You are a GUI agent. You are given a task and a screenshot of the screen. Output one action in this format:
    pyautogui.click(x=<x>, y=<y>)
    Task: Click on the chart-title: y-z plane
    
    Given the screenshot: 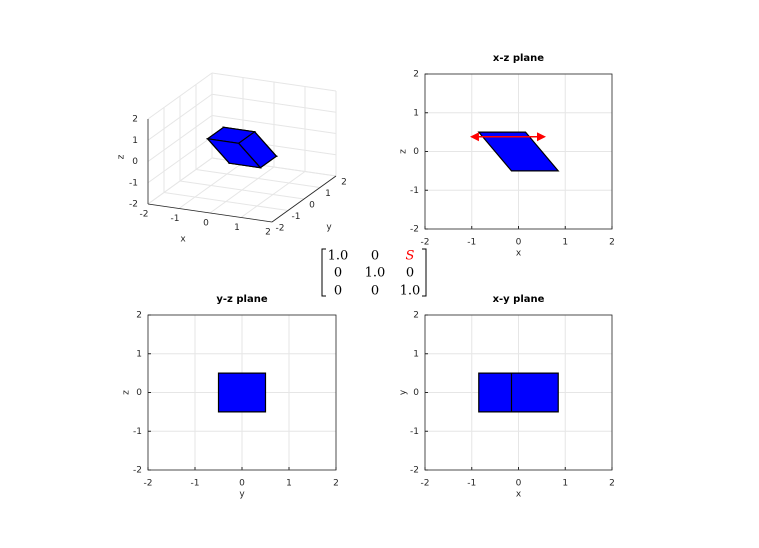 What is the action you would take?
    pyautogui.click(x=241, y=299)
    